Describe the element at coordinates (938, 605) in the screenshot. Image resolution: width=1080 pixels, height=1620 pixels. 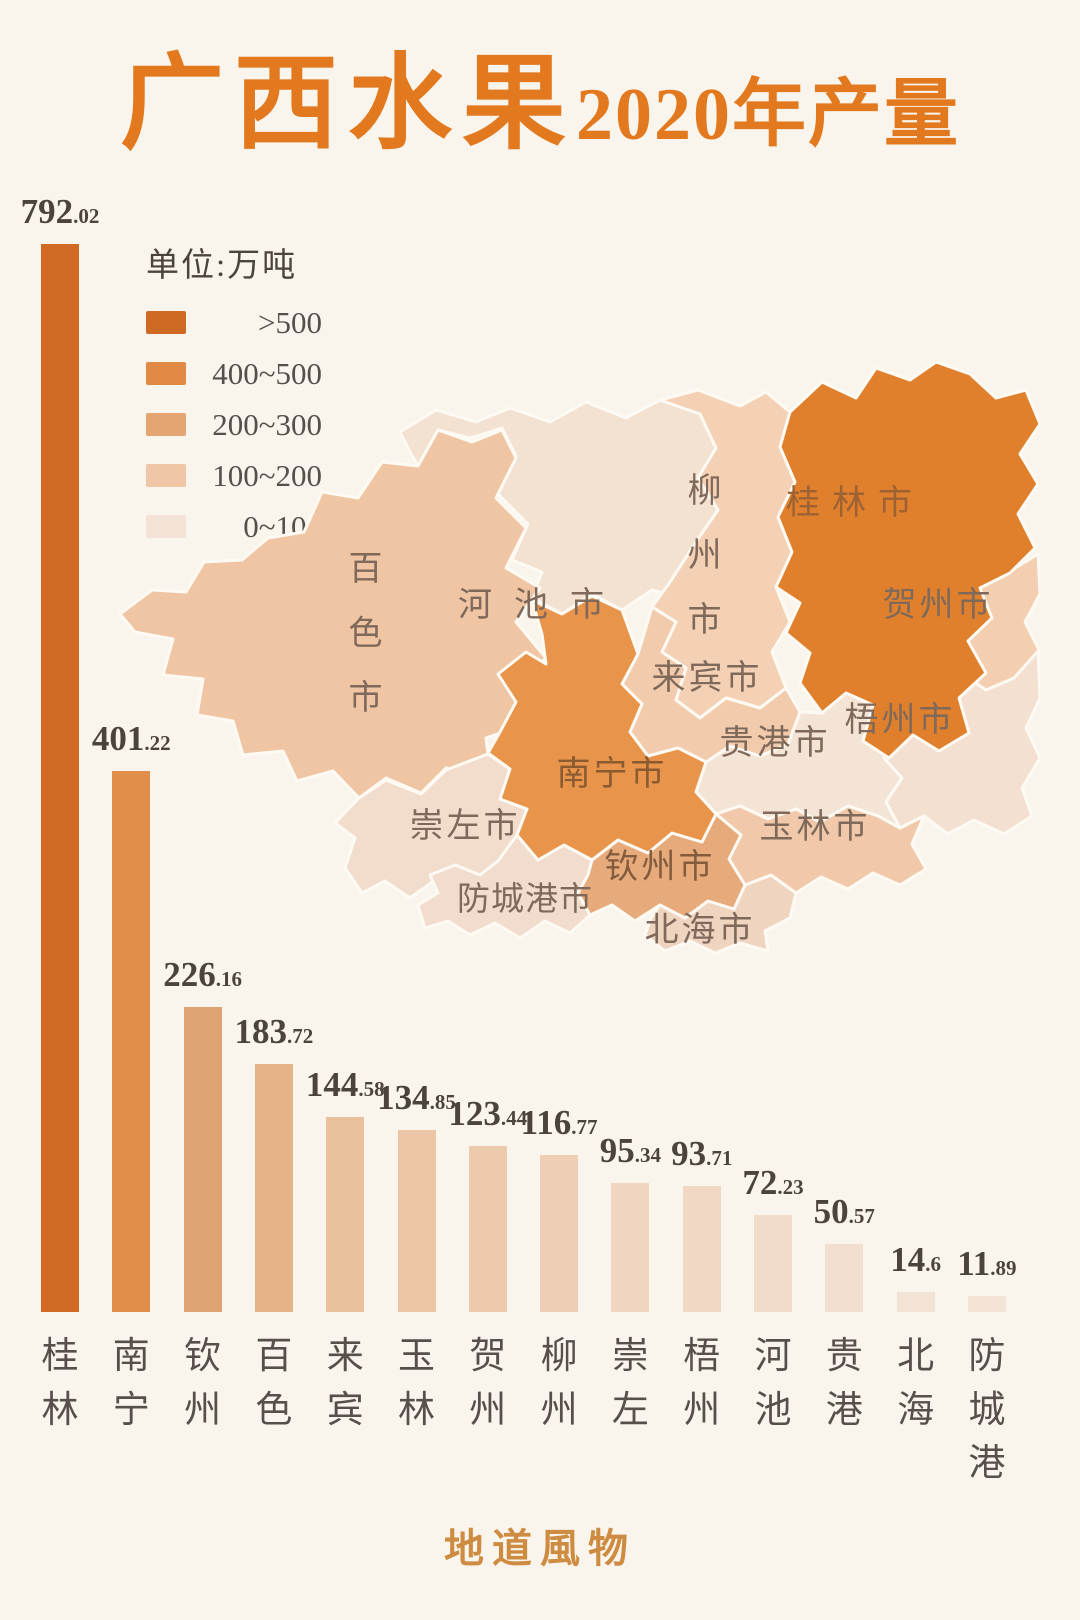
I see `map-label-hezhou: 贺州市` at that location.